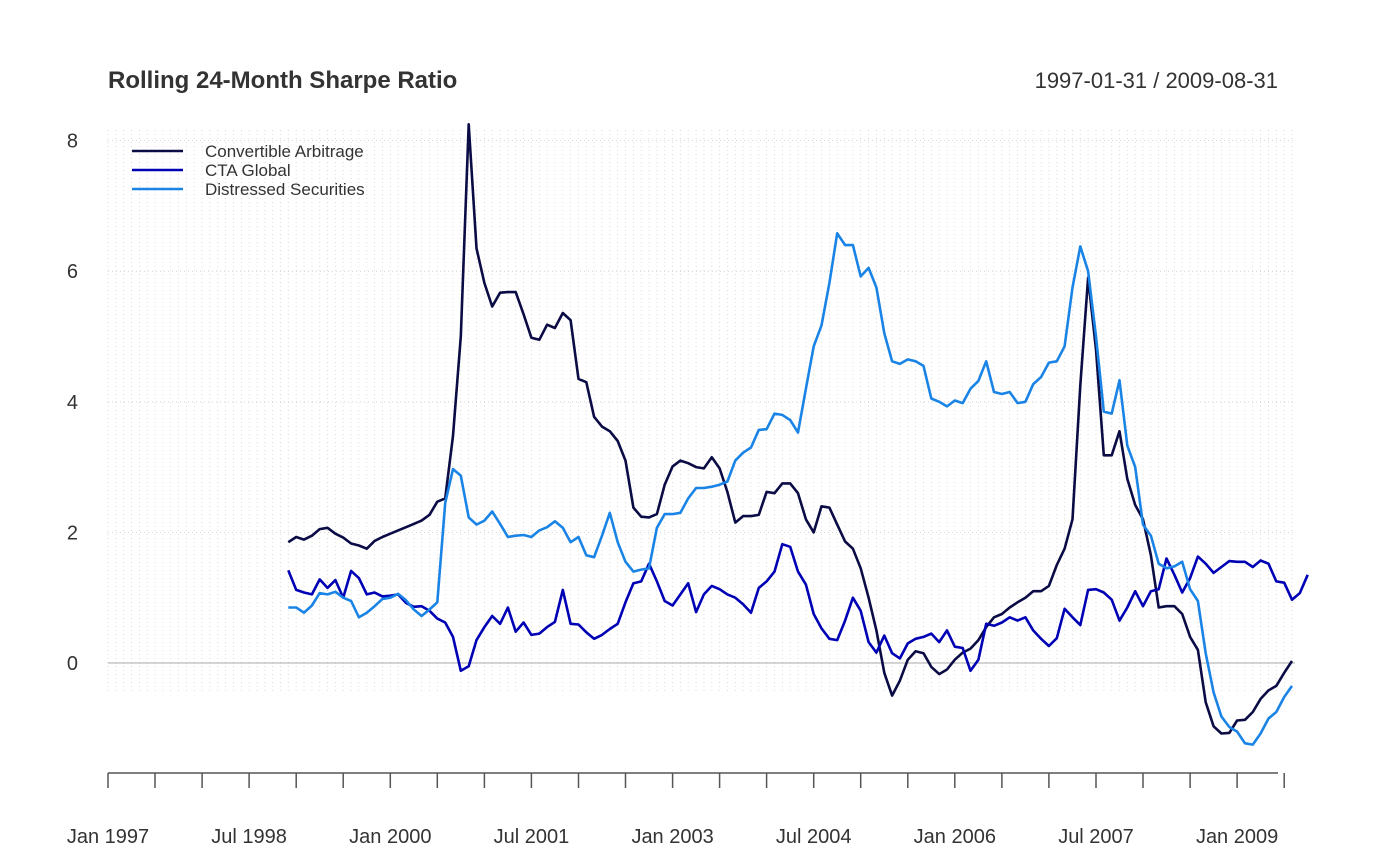 The height and width of the screenshot is (865, 1400). Describe the element at coordinates (284, 151) in the screenshot. I see `legend-label: Convertible Arbitrage` at that location.